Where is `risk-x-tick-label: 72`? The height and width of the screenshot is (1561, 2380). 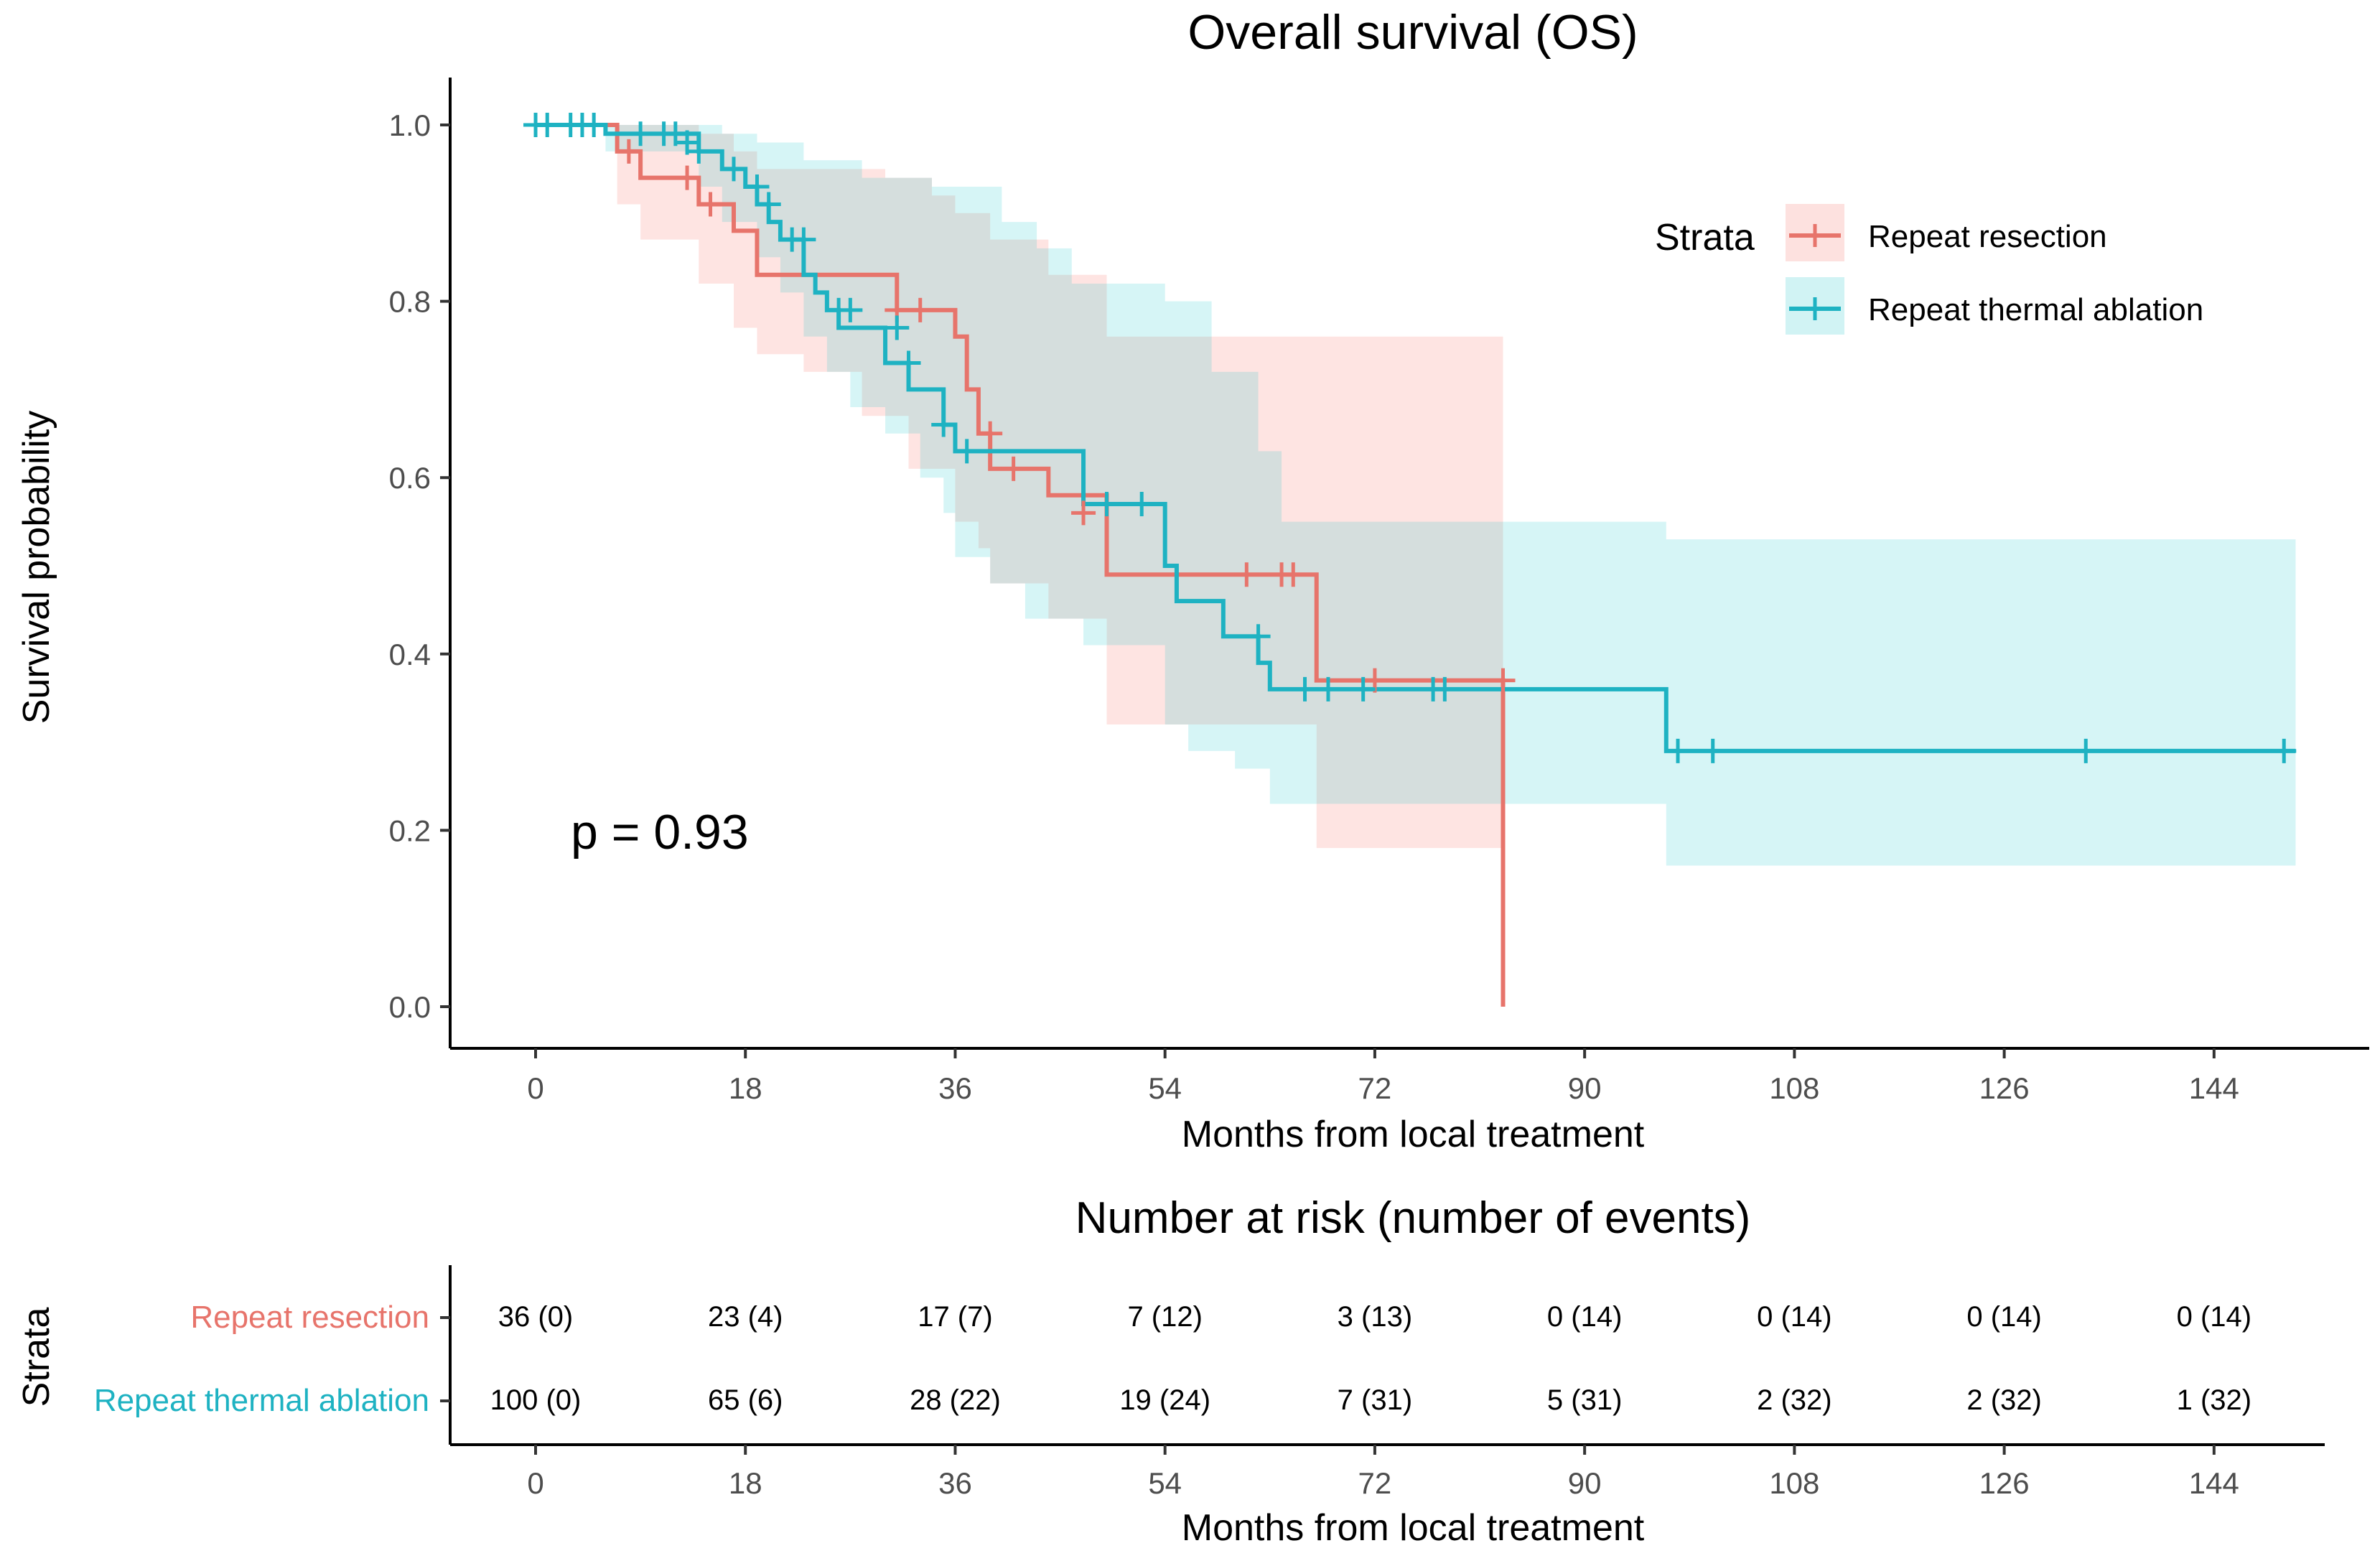 risk-x-tick-label: 72 is located at coordinates (1375, 1483).